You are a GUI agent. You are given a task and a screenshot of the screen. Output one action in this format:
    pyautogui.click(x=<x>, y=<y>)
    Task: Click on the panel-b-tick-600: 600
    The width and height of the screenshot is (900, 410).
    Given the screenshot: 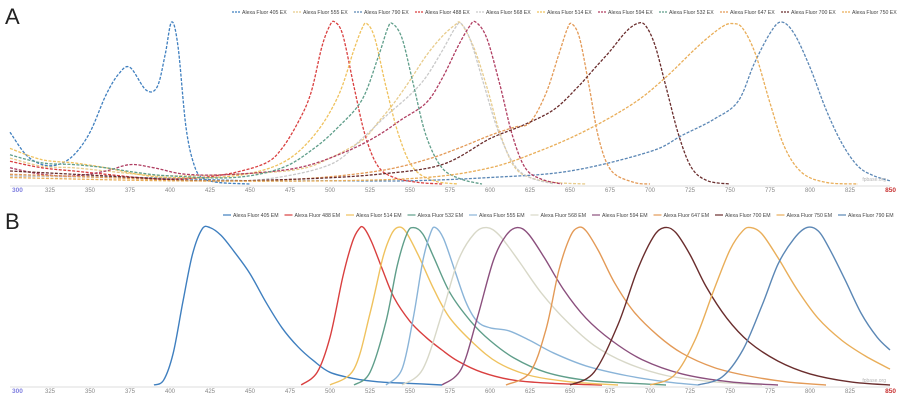 What is the action you would take?
    pyautogui.click(x=490, y=392)
    